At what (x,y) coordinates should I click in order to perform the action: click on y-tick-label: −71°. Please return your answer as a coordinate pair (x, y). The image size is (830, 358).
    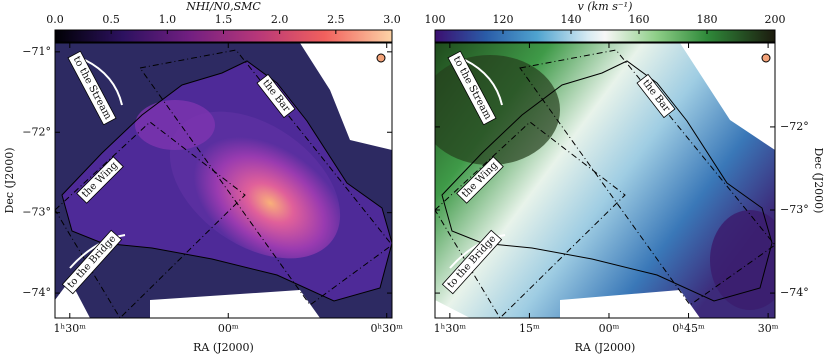
    Looking at the image, I should click on (36, 51).